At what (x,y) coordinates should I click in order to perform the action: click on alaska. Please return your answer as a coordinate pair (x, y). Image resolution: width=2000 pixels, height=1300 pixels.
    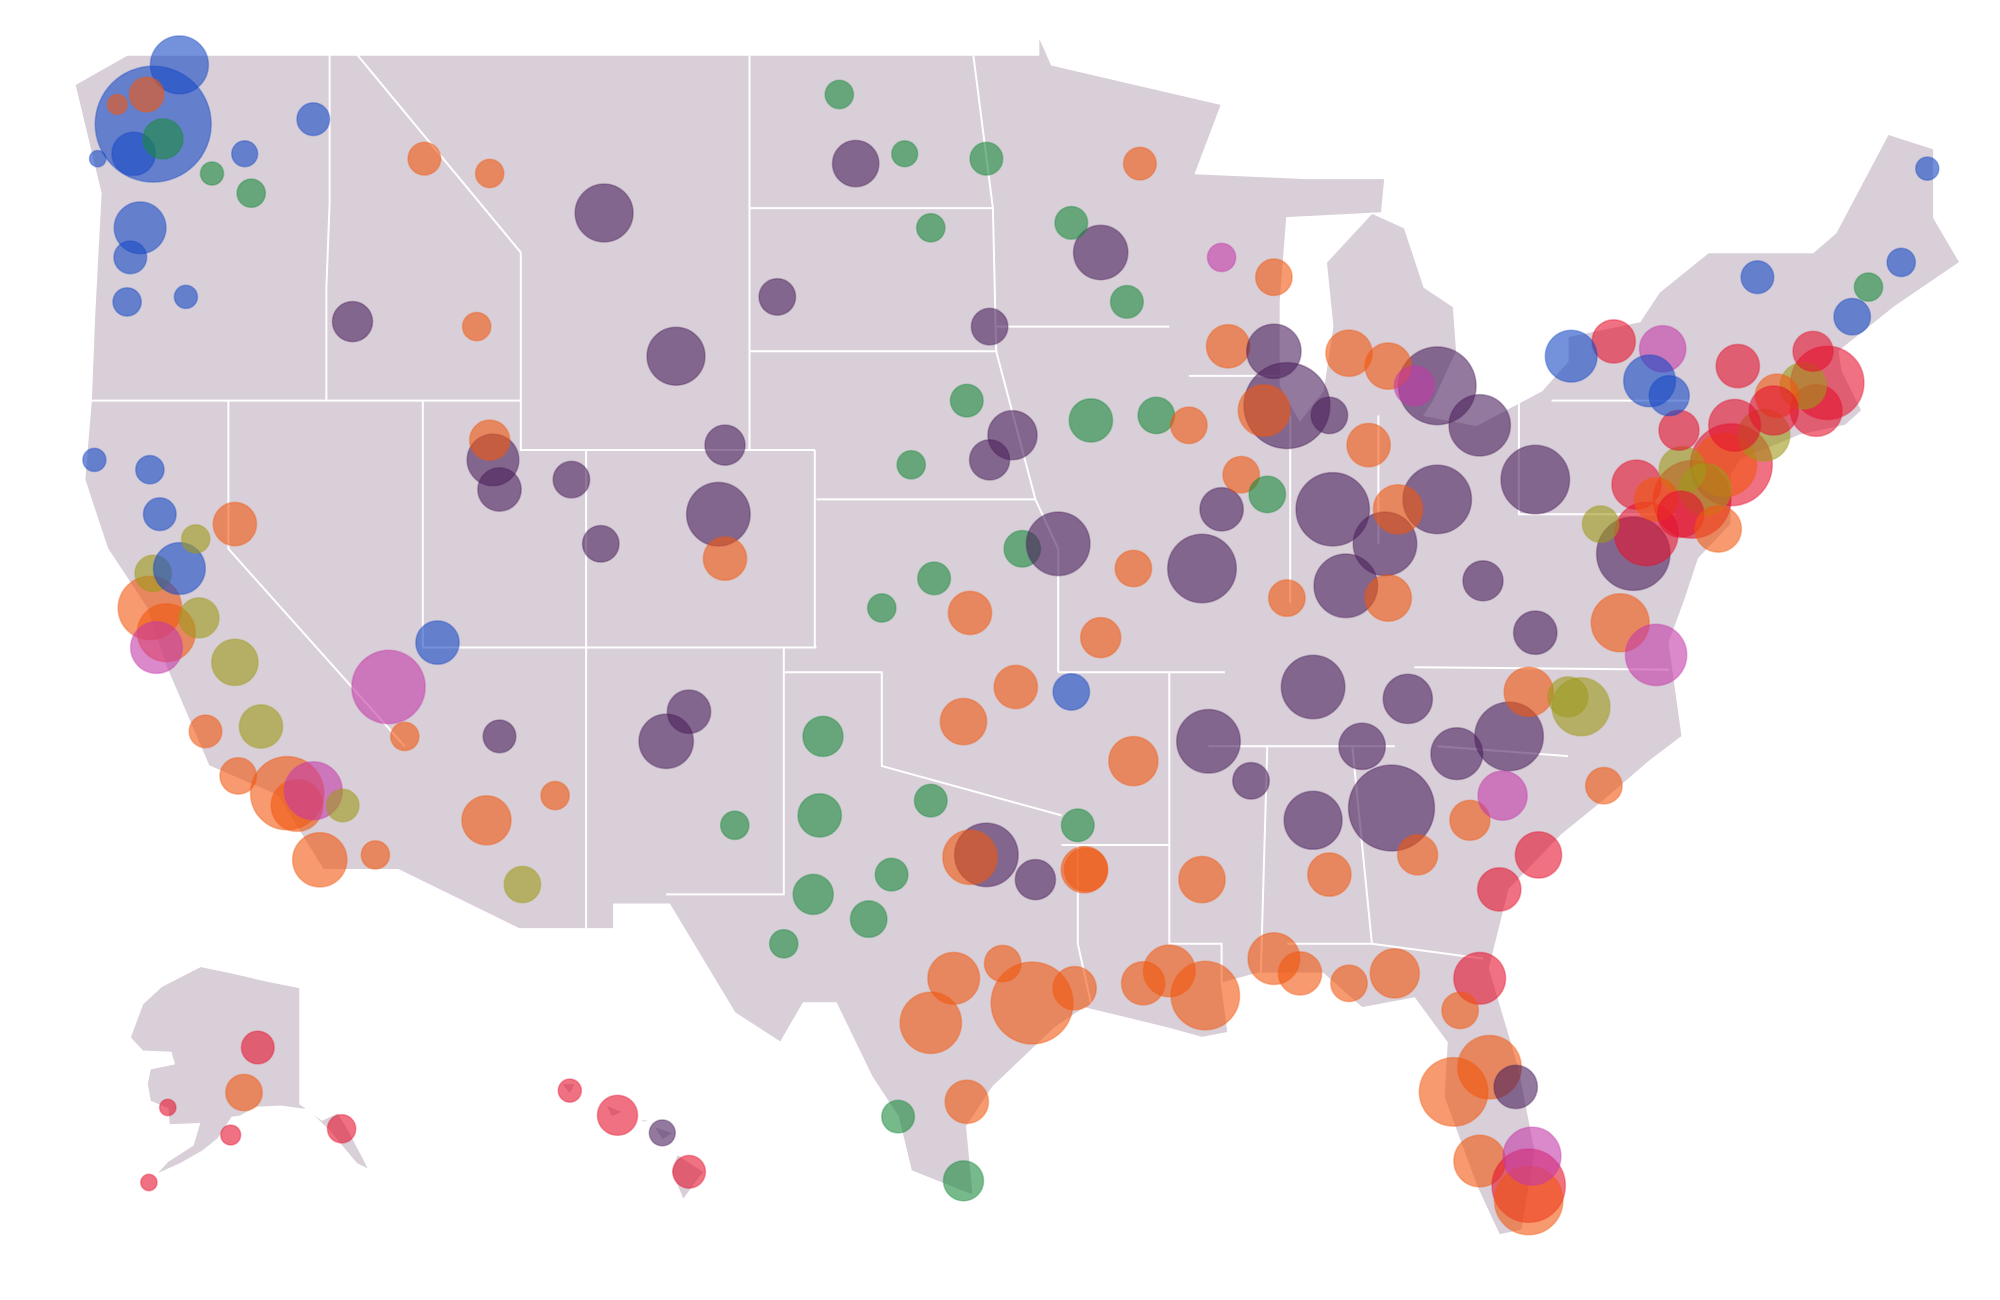
    Looking at the image, I should click on (250, 1070).